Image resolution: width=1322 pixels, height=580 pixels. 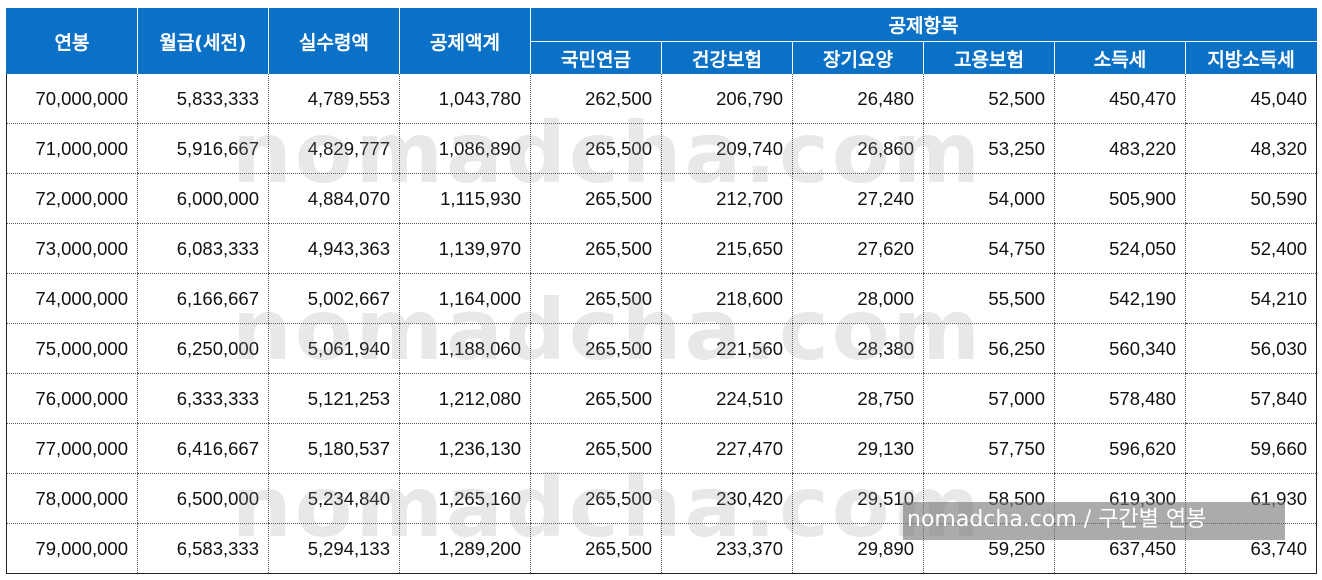 I want to click on health-insurance-cell: 212,700, so click(x=727, y=198).